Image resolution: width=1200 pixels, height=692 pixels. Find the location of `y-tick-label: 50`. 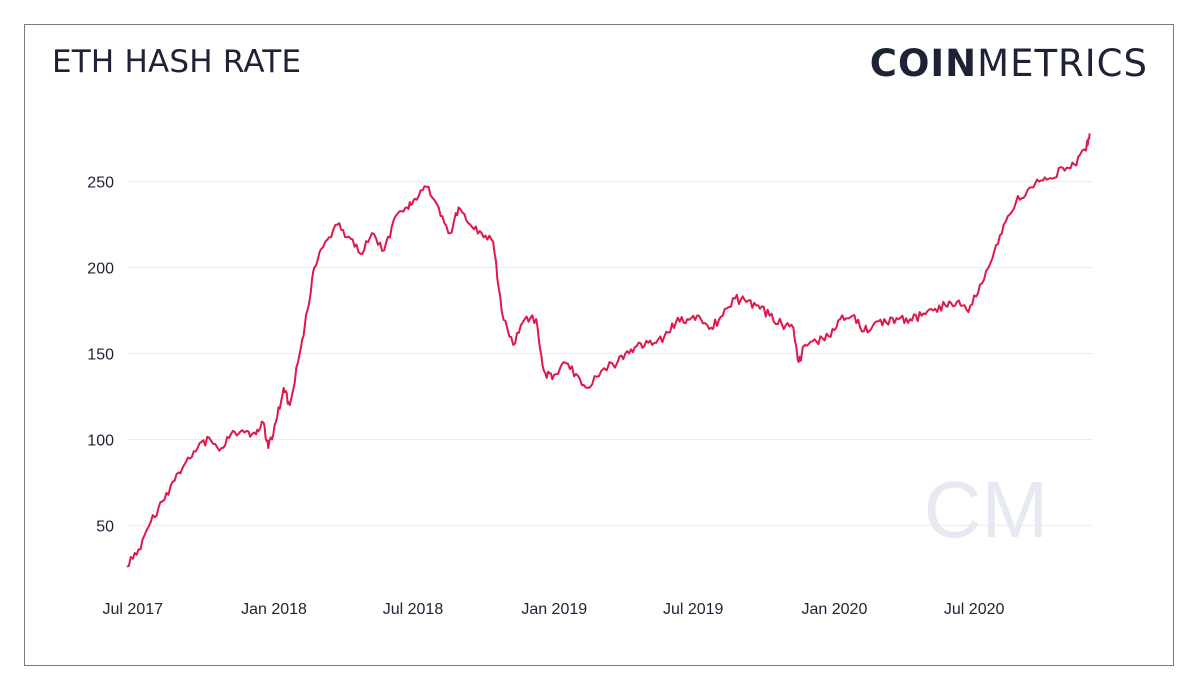

y-tick-label: 50 is located at coordinates (105, 526).